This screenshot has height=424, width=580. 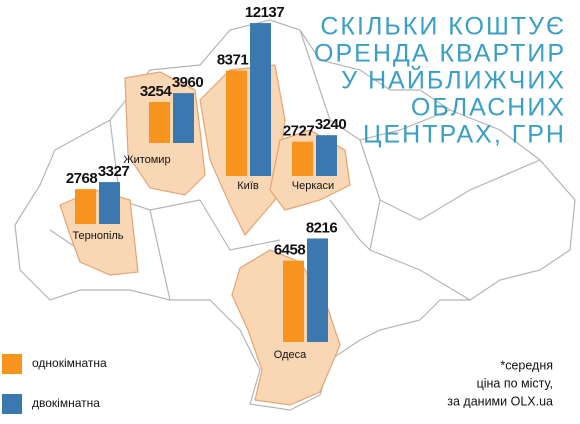 I want to click on city-label: Одеса, so click(x=290, y=355).